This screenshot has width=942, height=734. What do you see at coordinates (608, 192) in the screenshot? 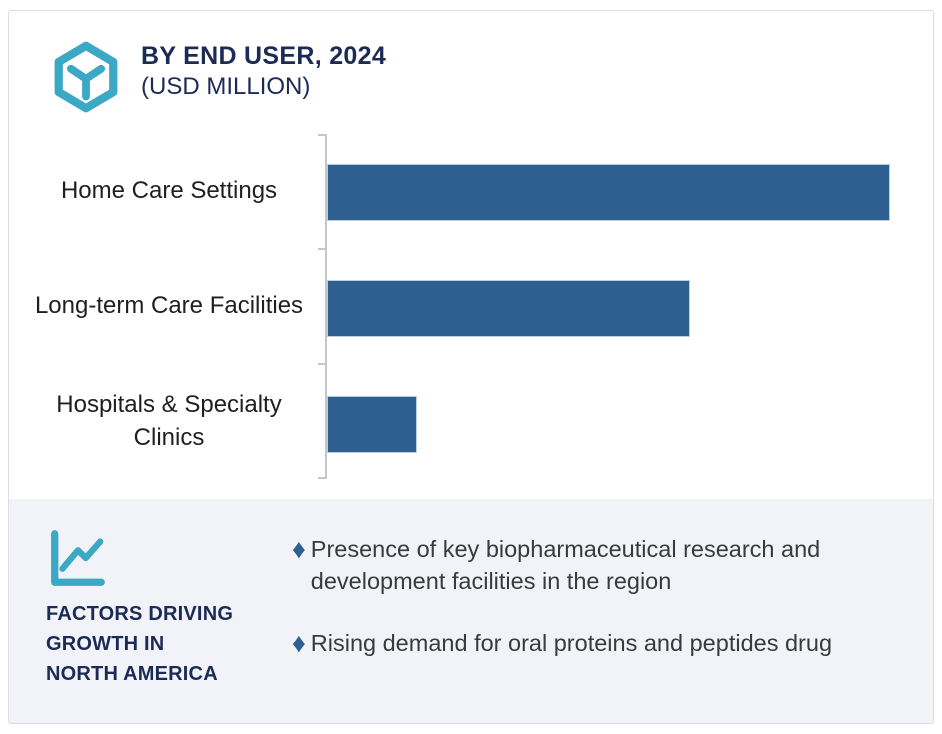
I see `bar-home-care-settings` at bounding box center [608, 192].